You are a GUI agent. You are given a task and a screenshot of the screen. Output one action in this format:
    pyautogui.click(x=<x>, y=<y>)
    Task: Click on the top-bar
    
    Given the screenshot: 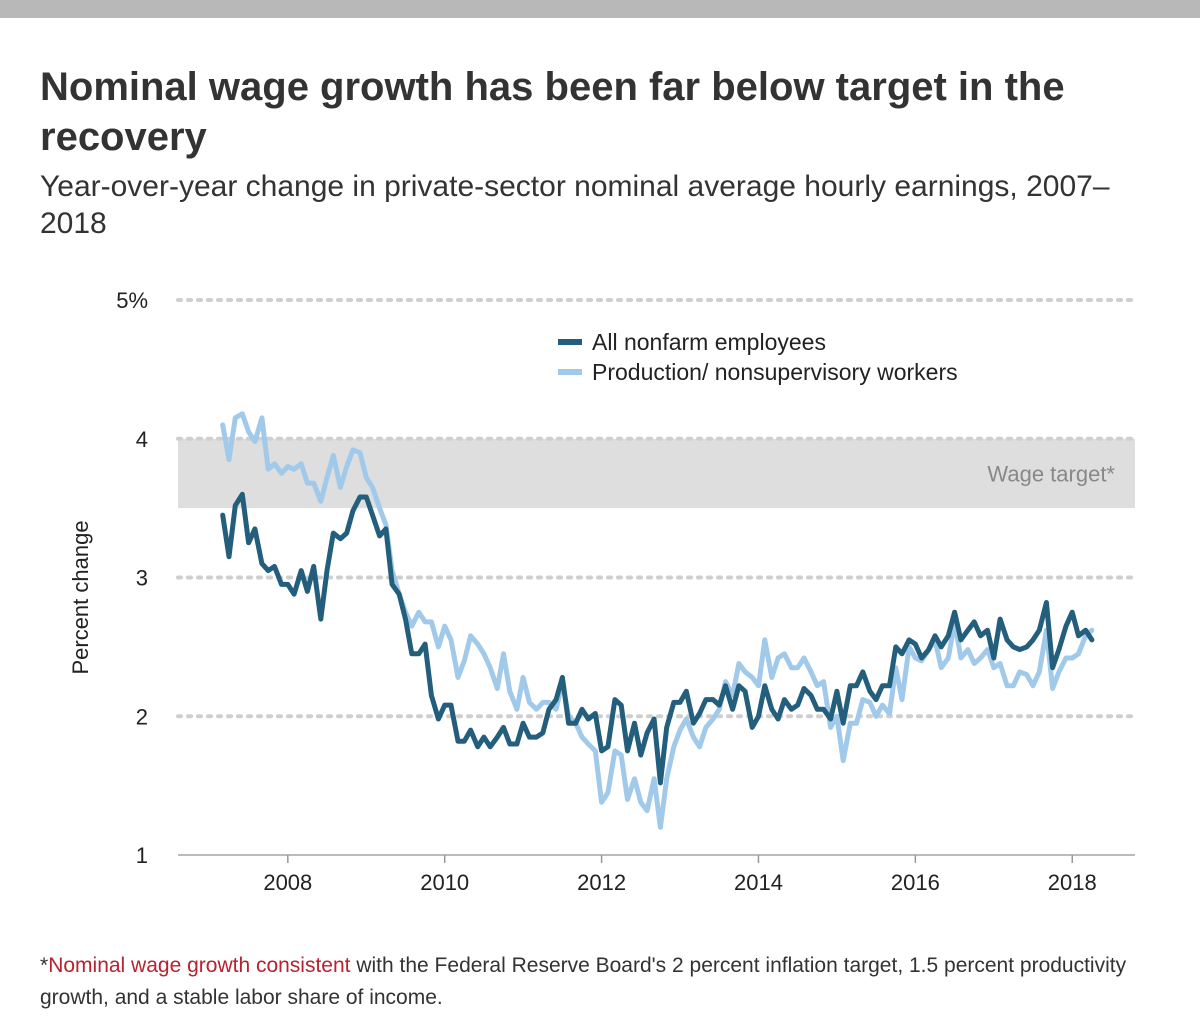 What is the action you would take?
    pyautogui.click(x=600, y=9)
    